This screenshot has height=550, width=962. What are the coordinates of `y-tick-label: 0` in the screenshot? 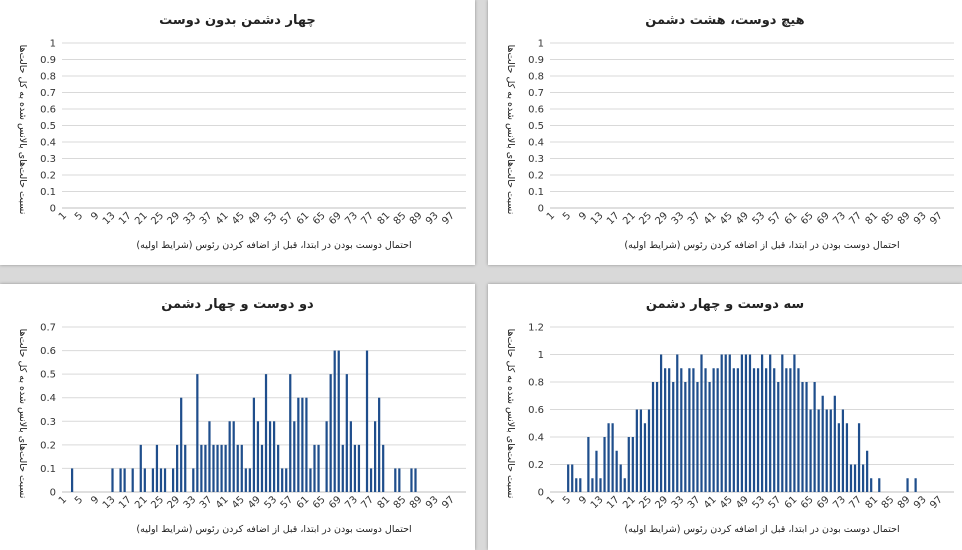 It's located at (53, 493).